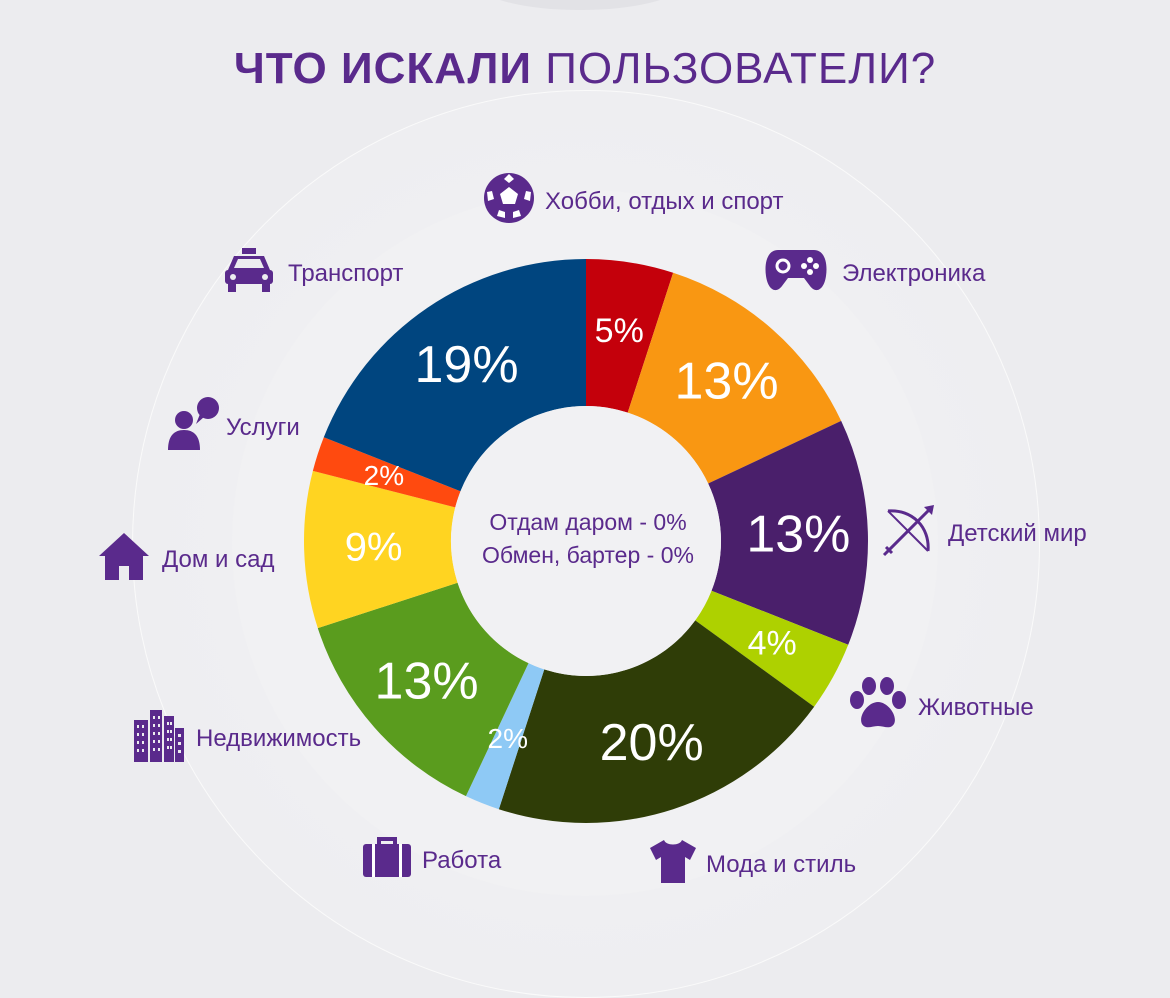 The width and height of the screenshot is (1170, 998). I want to click on category-hobby: Хобби, отдых и спорт, so click(633, 201).